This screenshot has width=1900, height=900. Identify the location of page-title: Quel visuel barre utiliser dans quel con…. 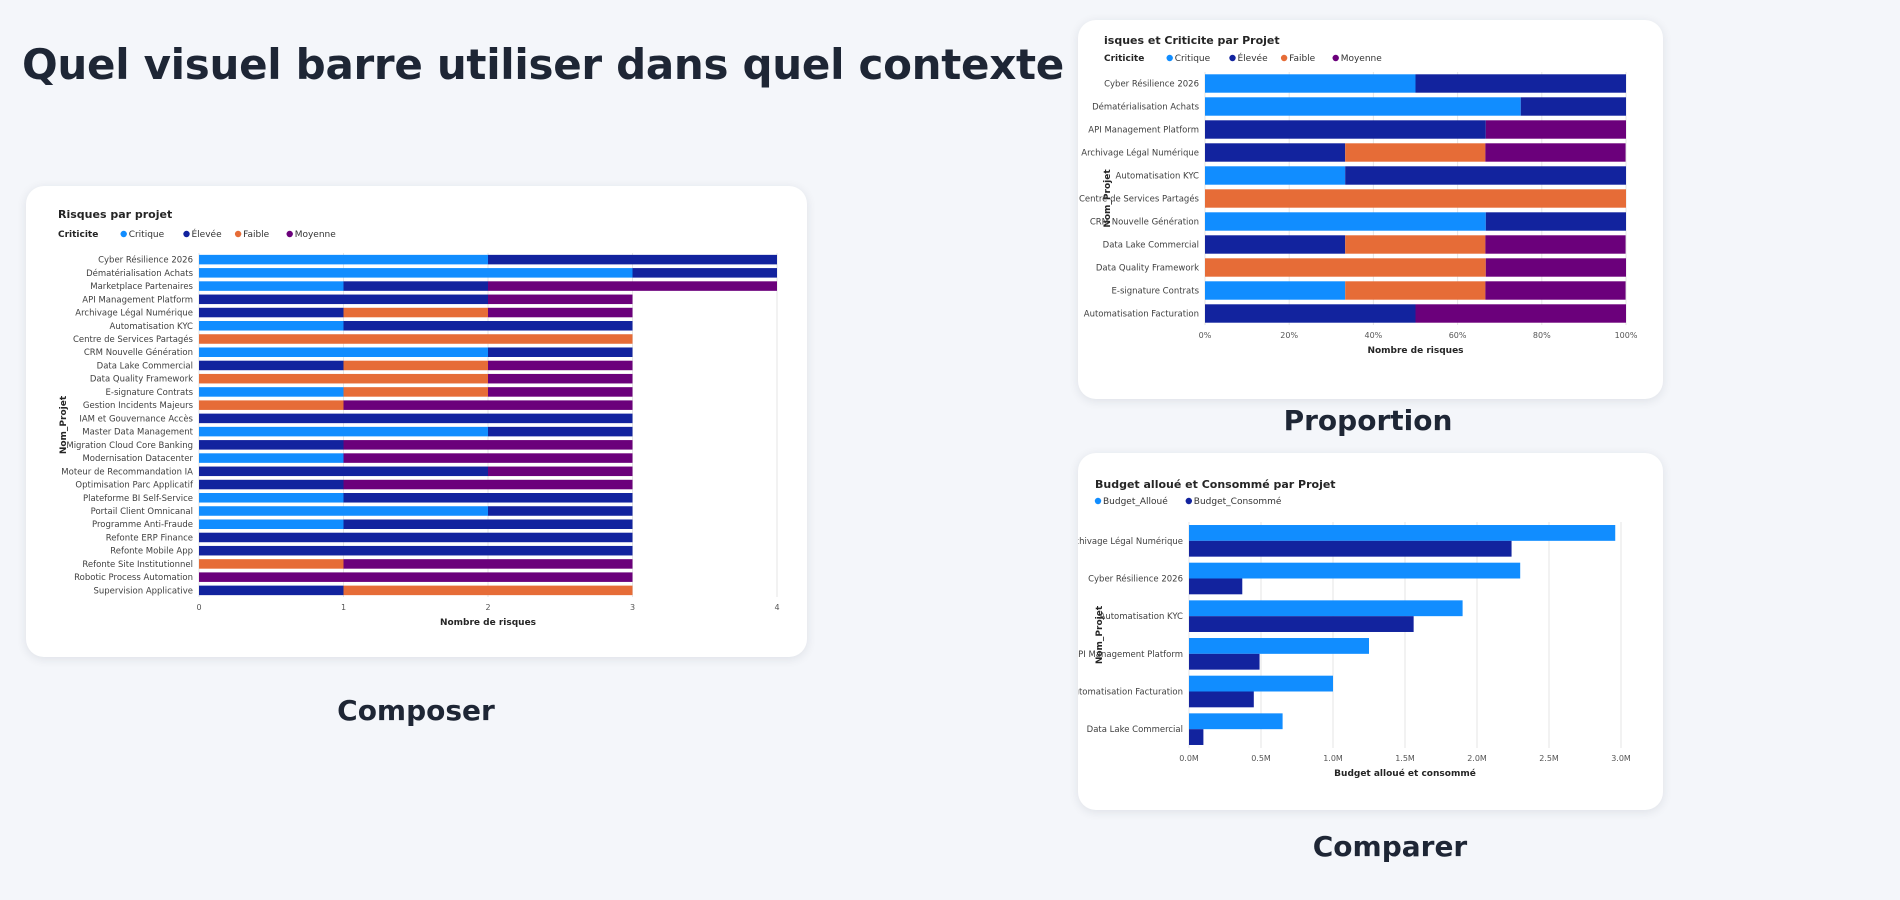
(543, 64).